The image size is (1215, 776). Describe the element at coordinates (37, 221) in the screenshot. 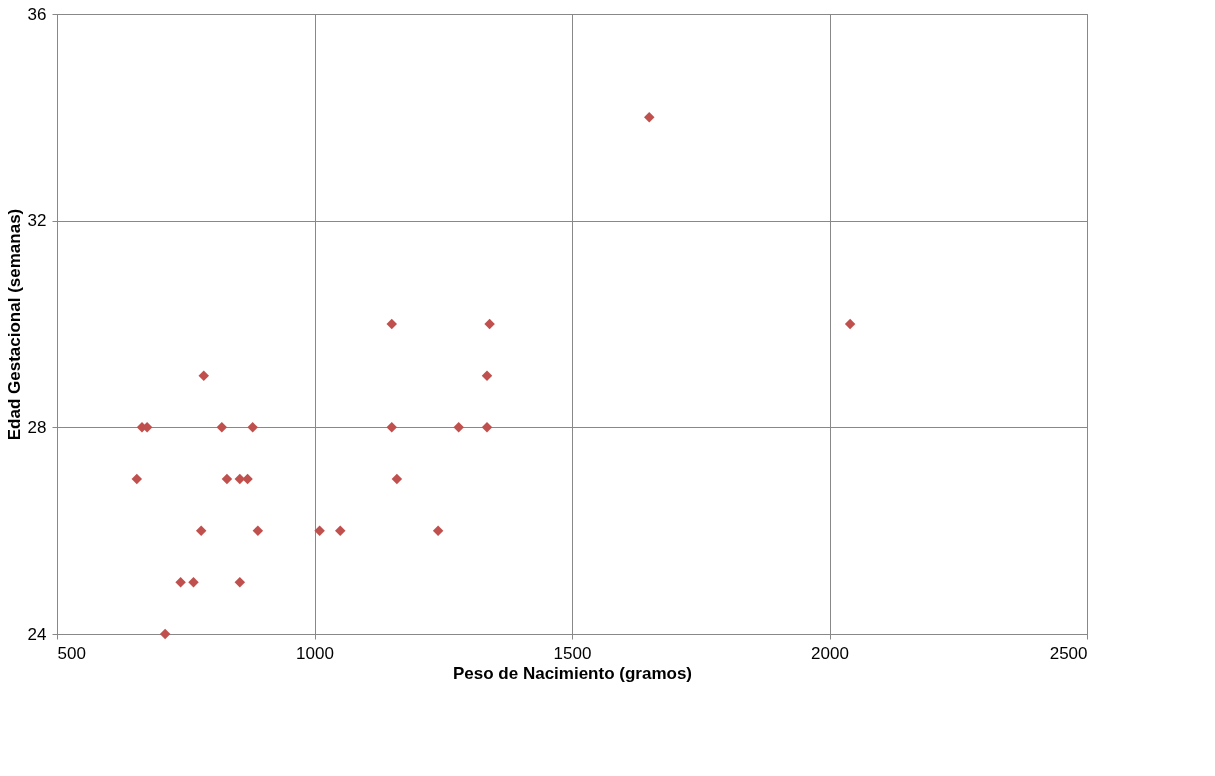

I see `y-tick-label: 32` at that location.